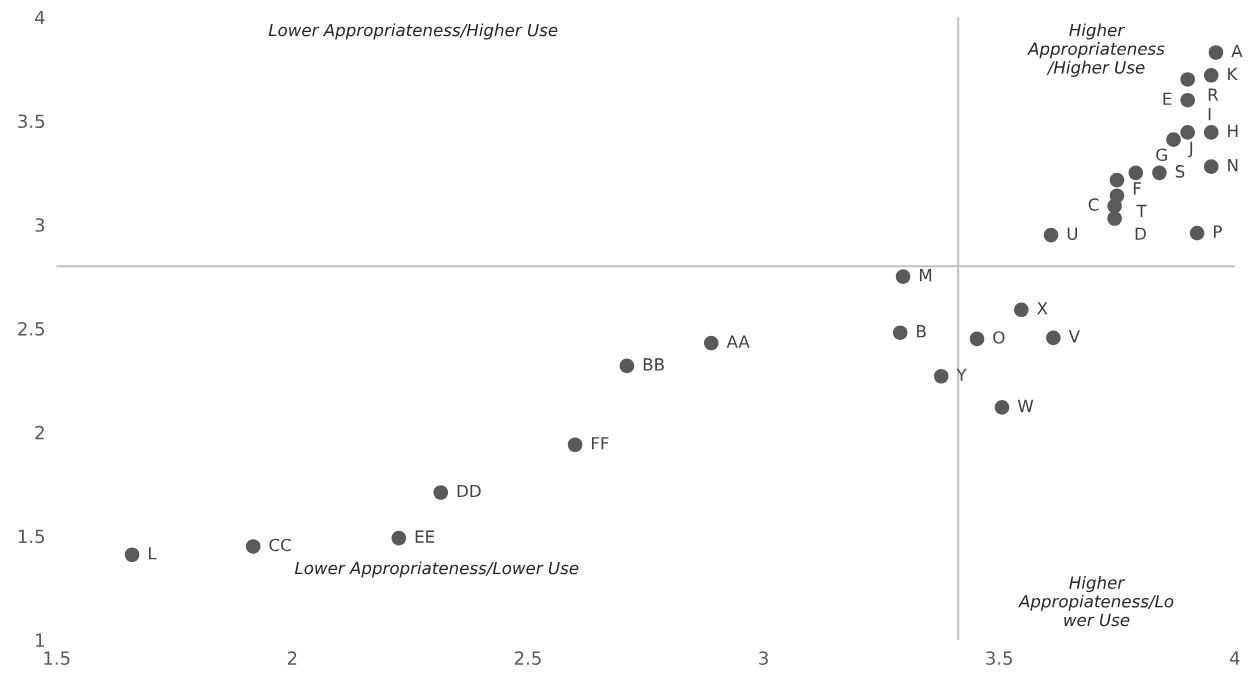 The width and height of the screenshot is (1260, 688). What do you see at coordinates (763, 658) in the screenshot?
I see `x-tick-label: 3` at bounding box center [763, 658].